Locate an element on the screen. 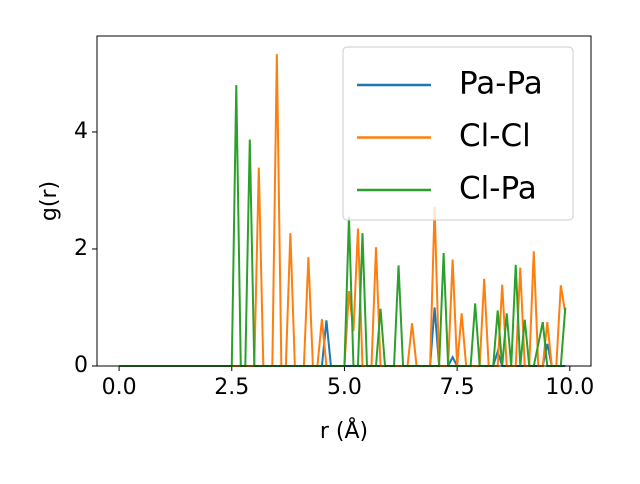 Image resolution: width=640 pixels, height=484 pixels. x-tick-label: 2.5 is located at coordinates (231, 387).